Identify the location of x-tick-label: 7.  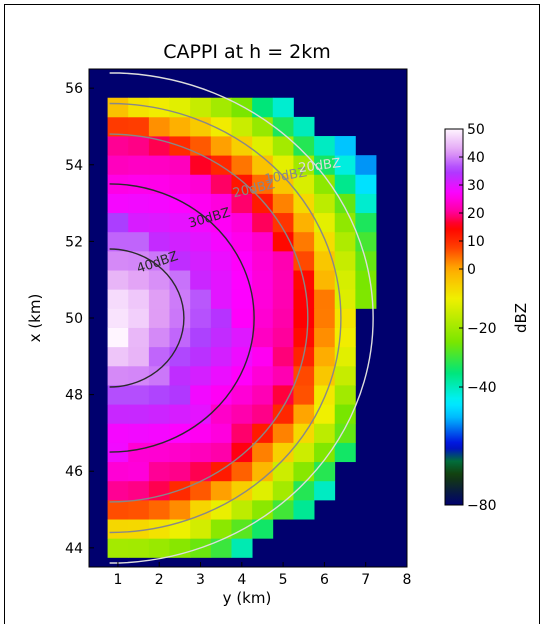
(365, 580).